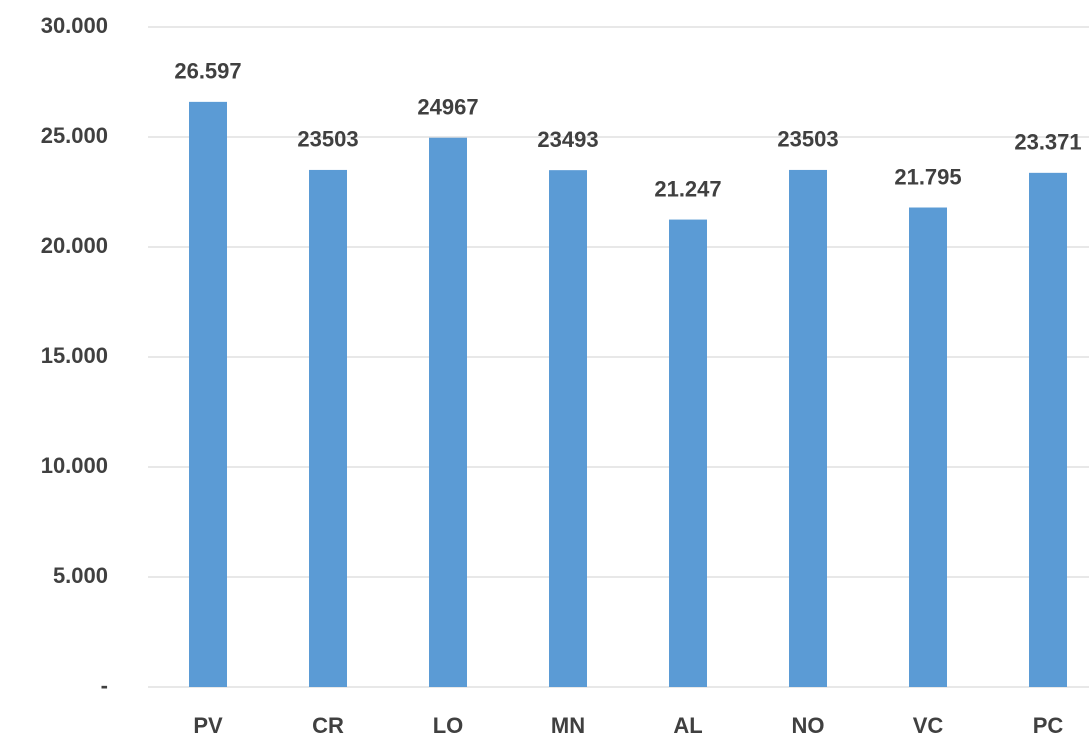 Image resolution: width=1089 pixels, height=741 pixels. Describe the element at coordinates (687, 188) in the screenshot. I see `data-label: 21.247` at that location.